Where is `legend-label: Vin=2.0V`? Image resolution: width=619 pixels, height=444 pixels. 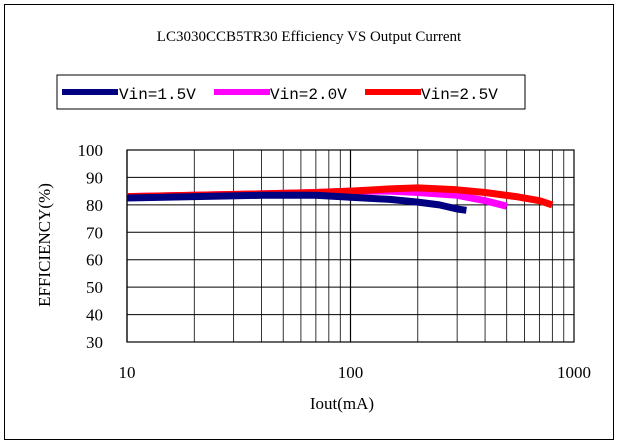
legend-label: Vin=2.0V is located at coordinates (308, 95).